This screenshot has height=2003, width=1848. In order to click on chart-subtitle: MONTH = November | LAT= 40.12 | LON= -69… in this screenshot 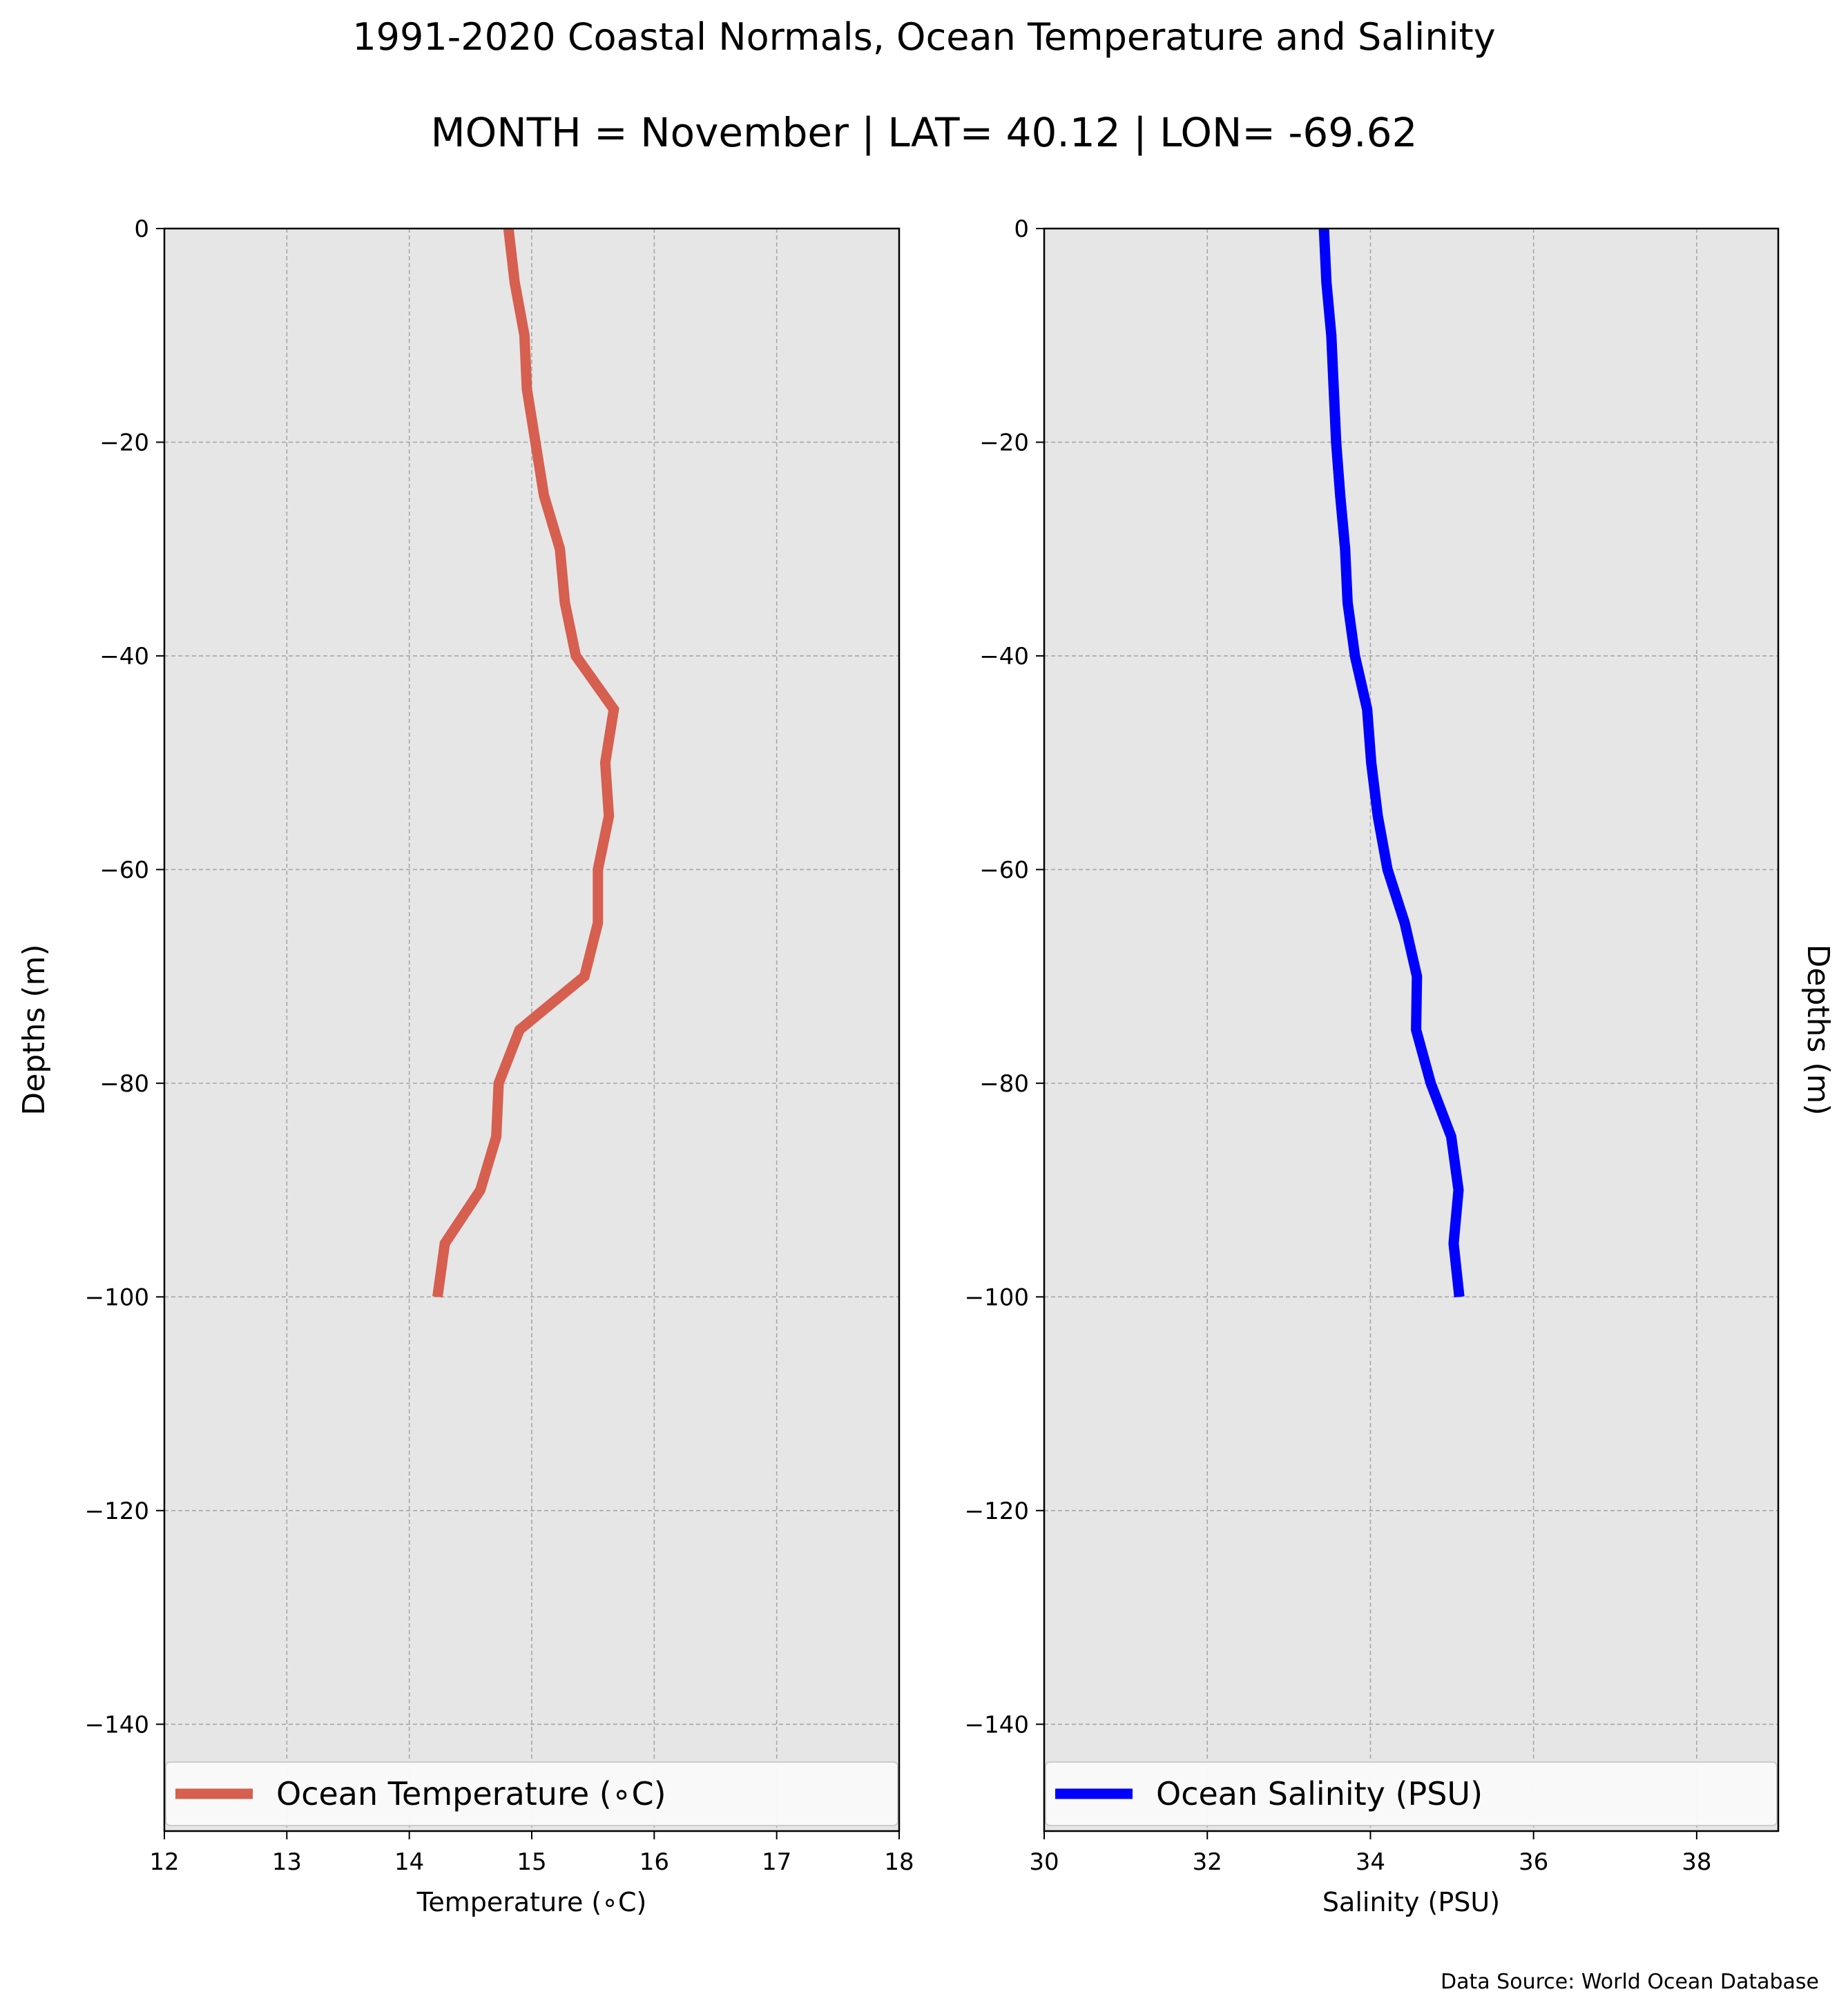, I will do `click(924, 132)`.